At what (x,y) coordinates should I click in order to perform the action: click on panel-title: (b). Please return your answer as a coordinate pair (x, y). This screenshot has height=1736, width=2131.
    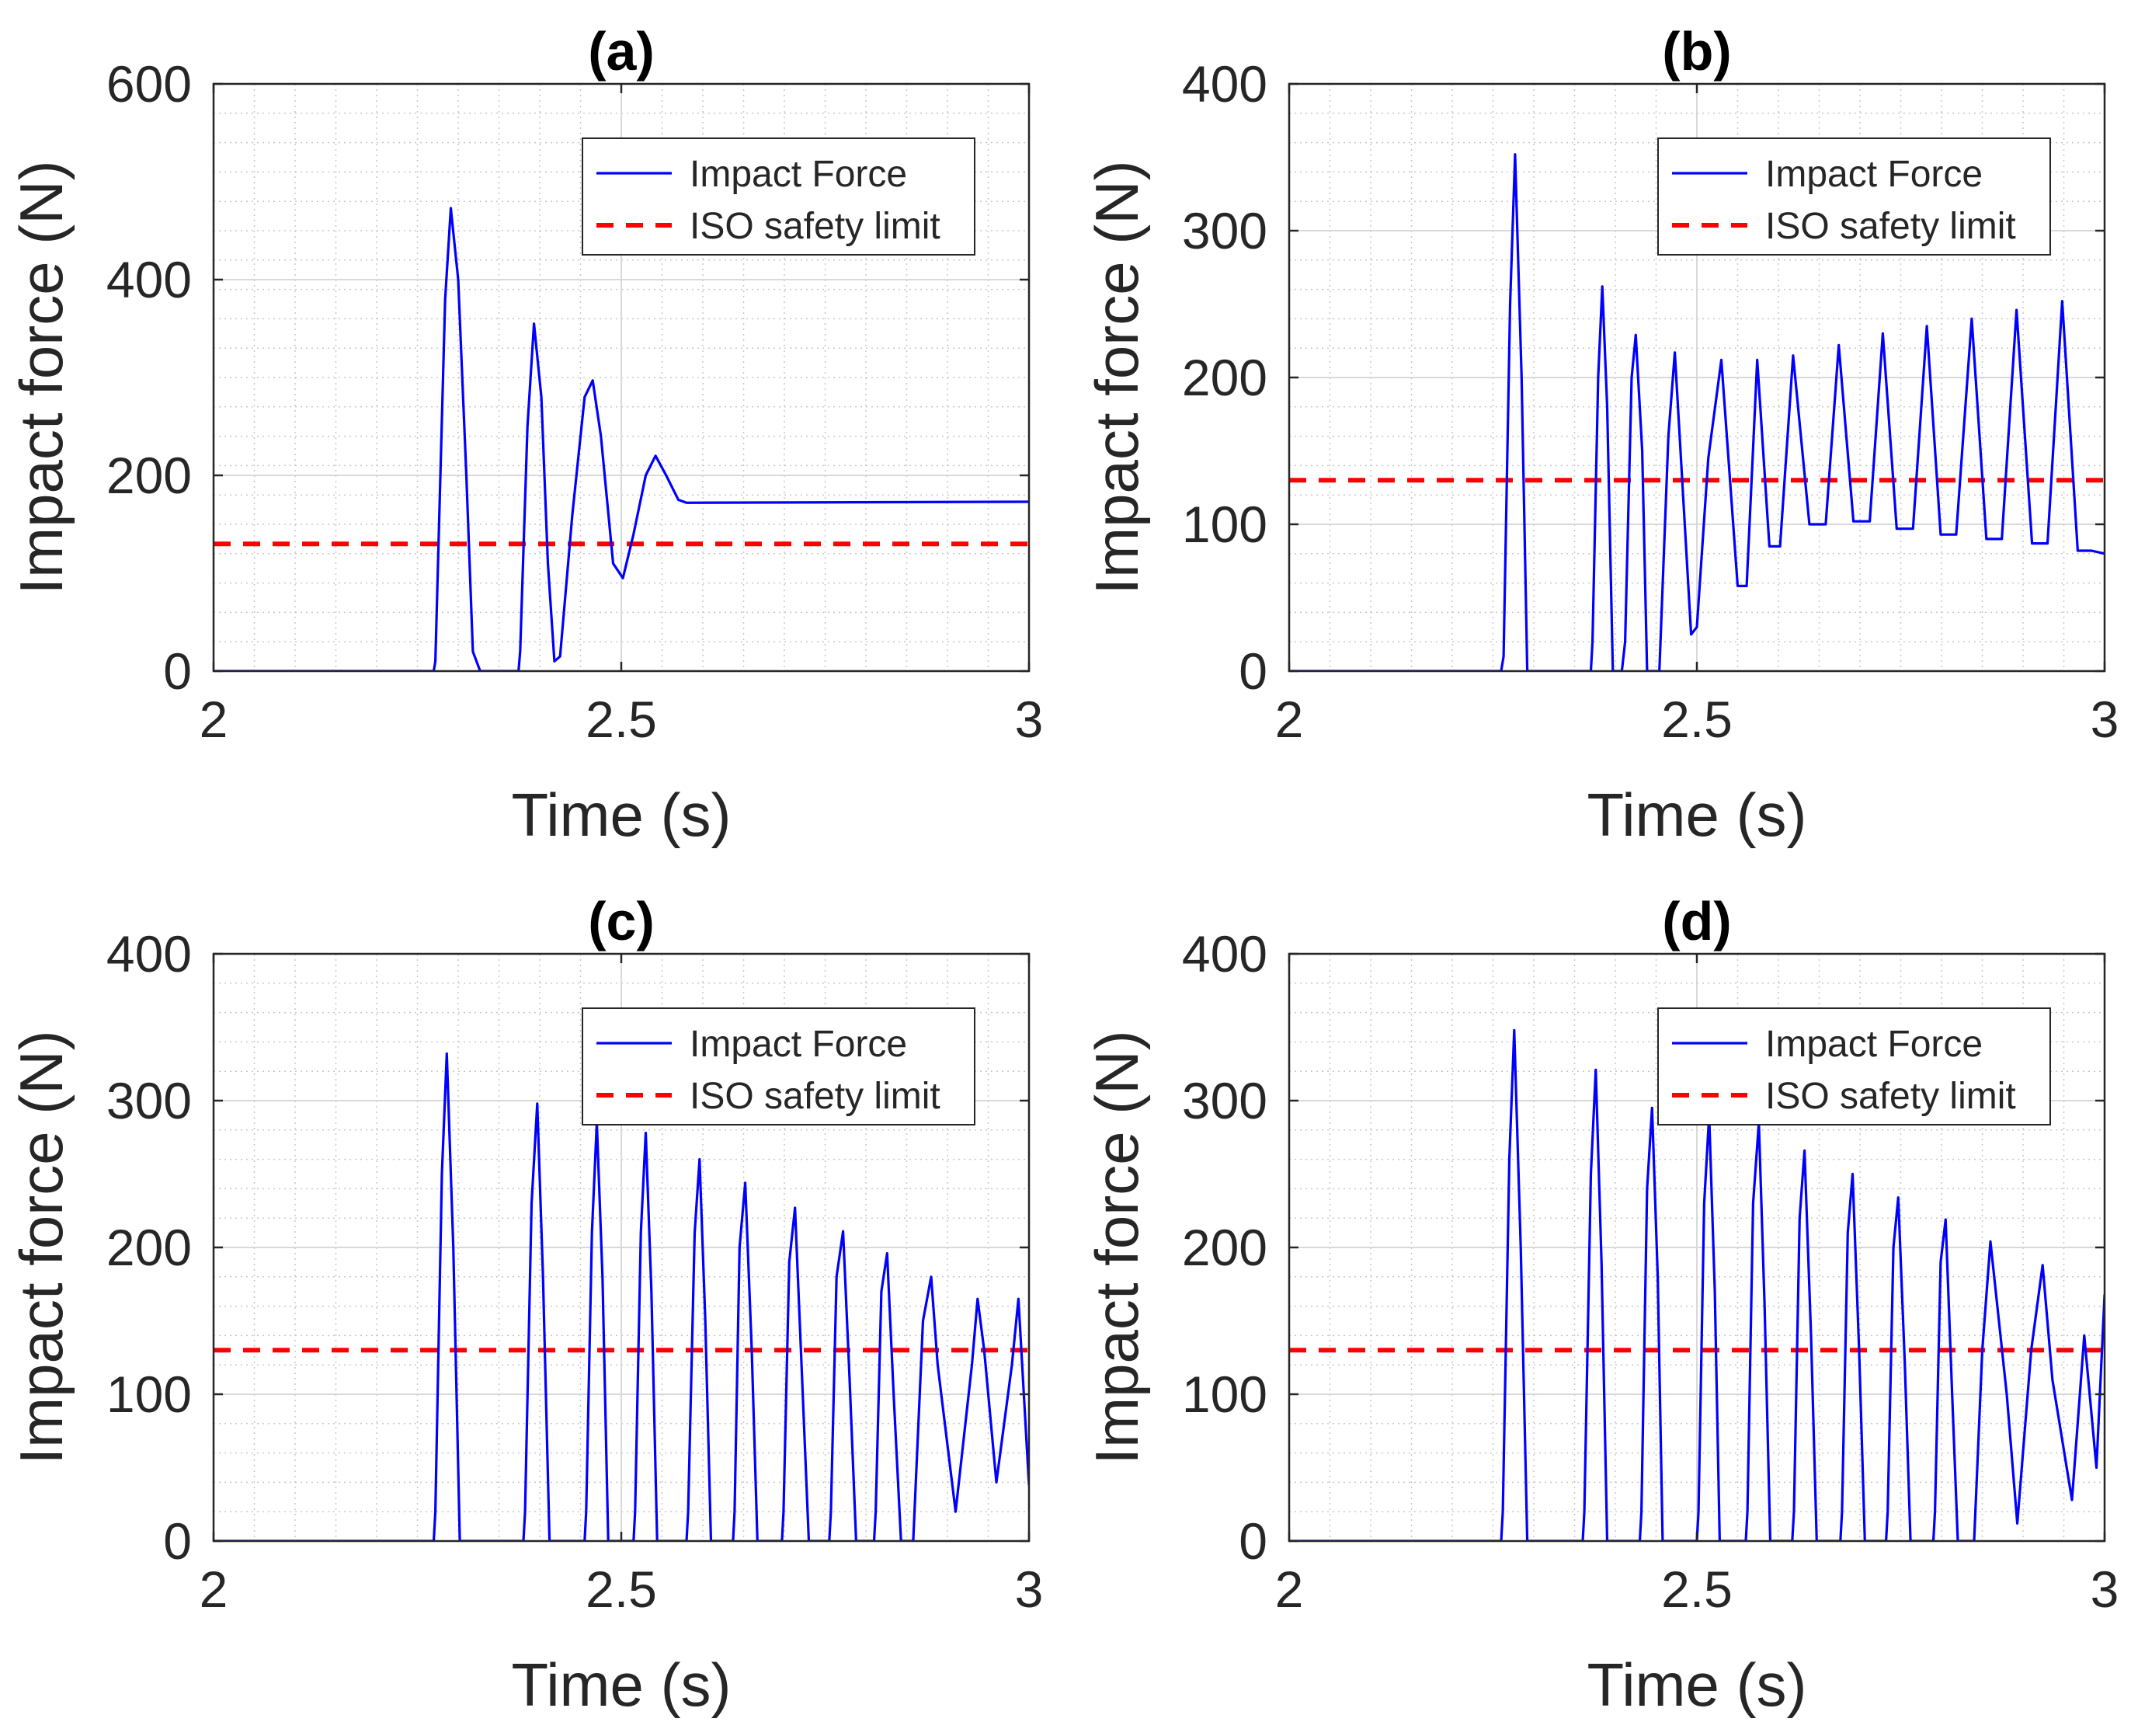
    Looking at the image, I should click on (1696, 51).